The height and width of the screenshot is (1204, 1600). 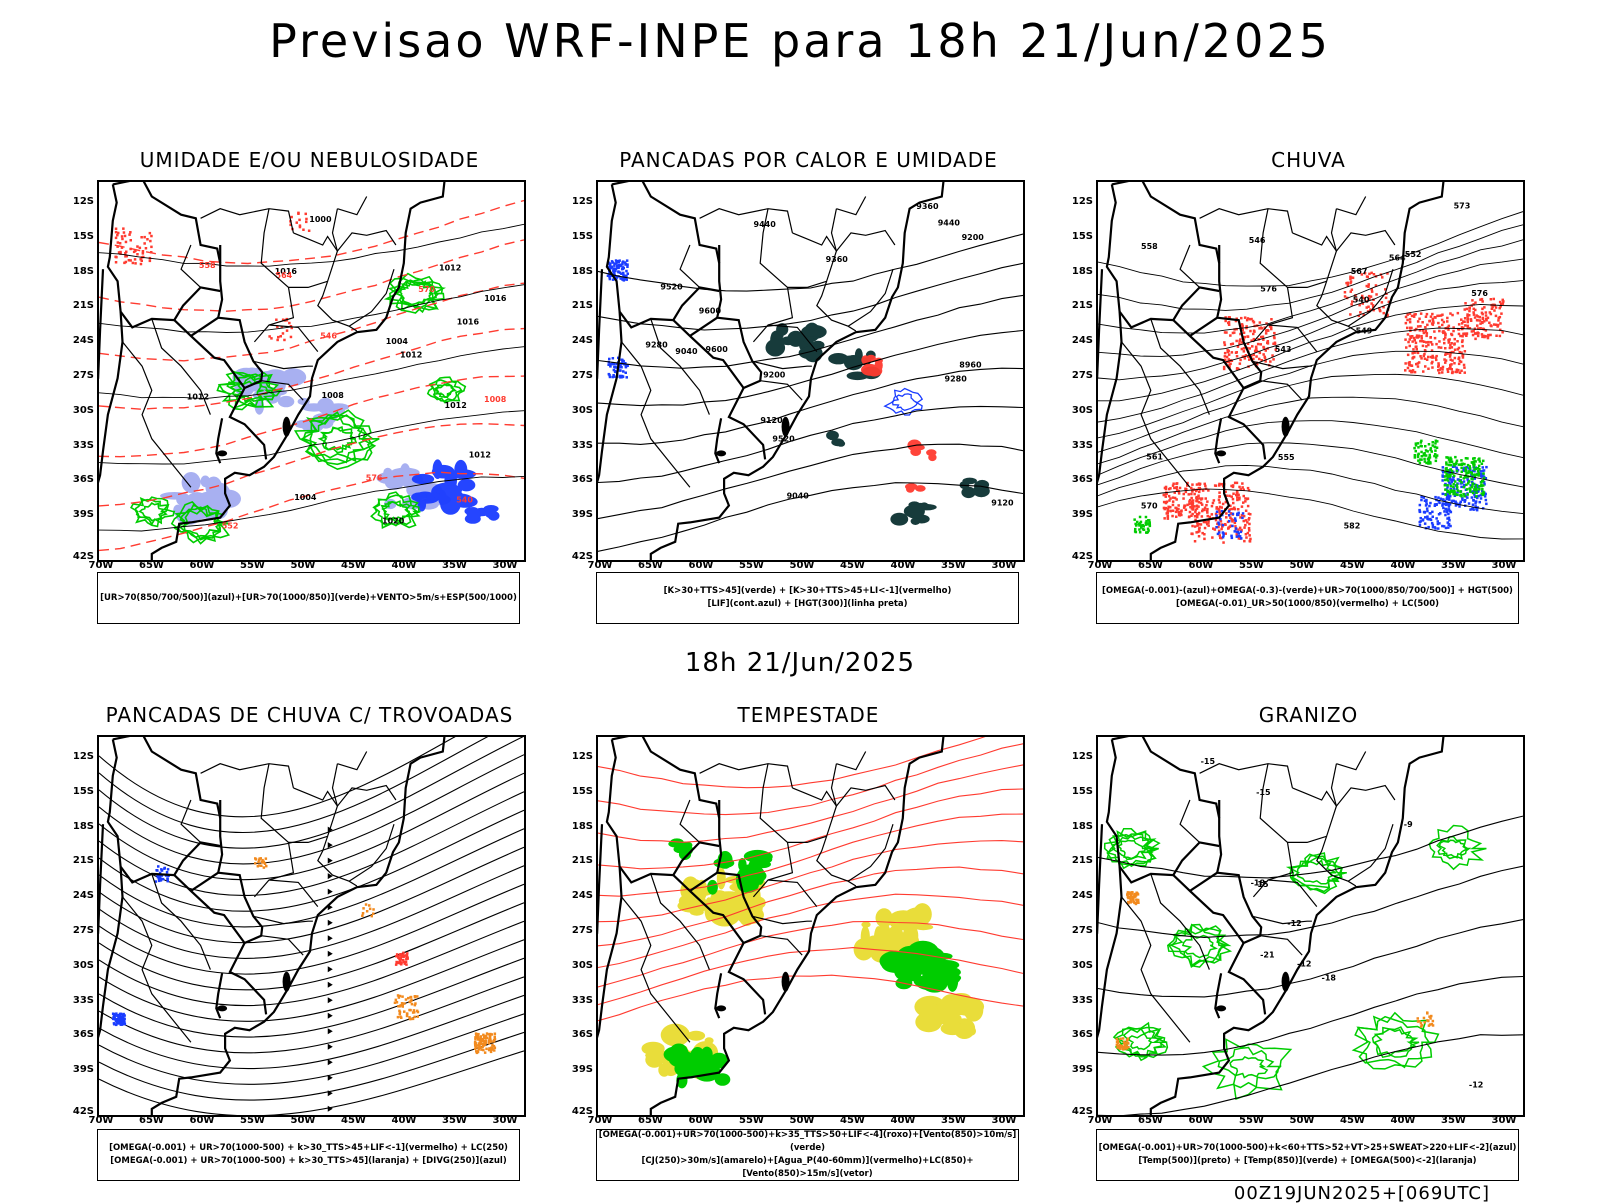 I want to click on coastline-east, so click(x=1297, y=926).